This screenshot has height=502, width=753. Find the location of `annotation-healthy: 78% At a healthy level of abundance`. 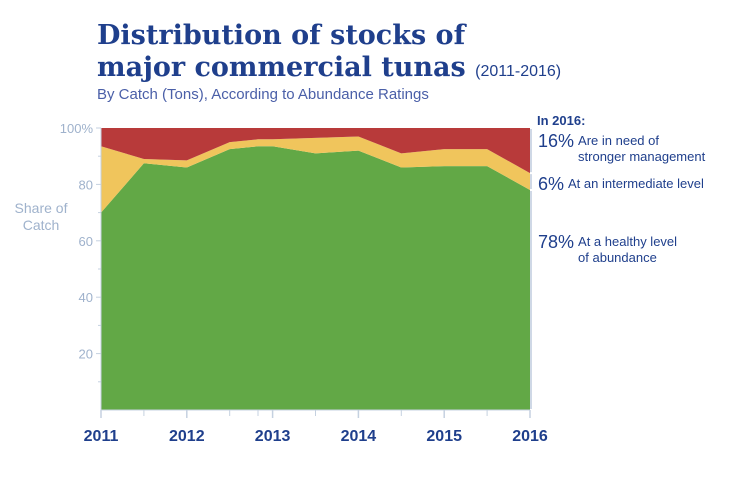

annotation-healthy: 78% At a healthy level of abundance is located at coordinates (607, 249).